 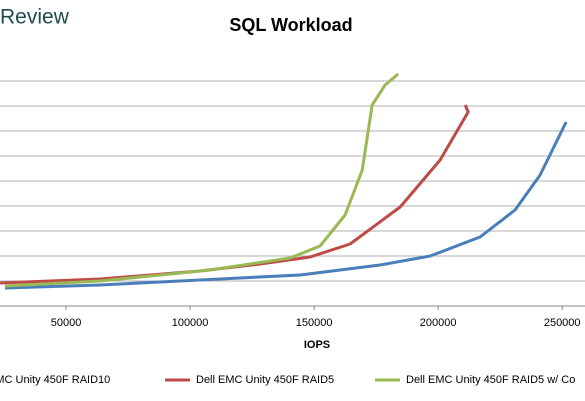 What do you see at coordinates (490, 380) in the screenshot?
I see `legend-label: Dell EMC Unity 450F RAID5 w/ Co` at bounding box center [490, 380].